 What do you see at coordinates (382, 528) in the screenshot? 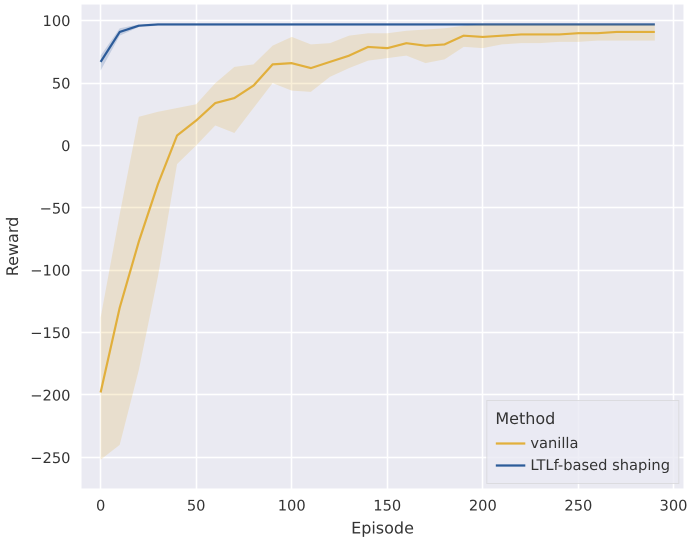
I see `x-axis-title: Episode` at bounding box center [382, 528].